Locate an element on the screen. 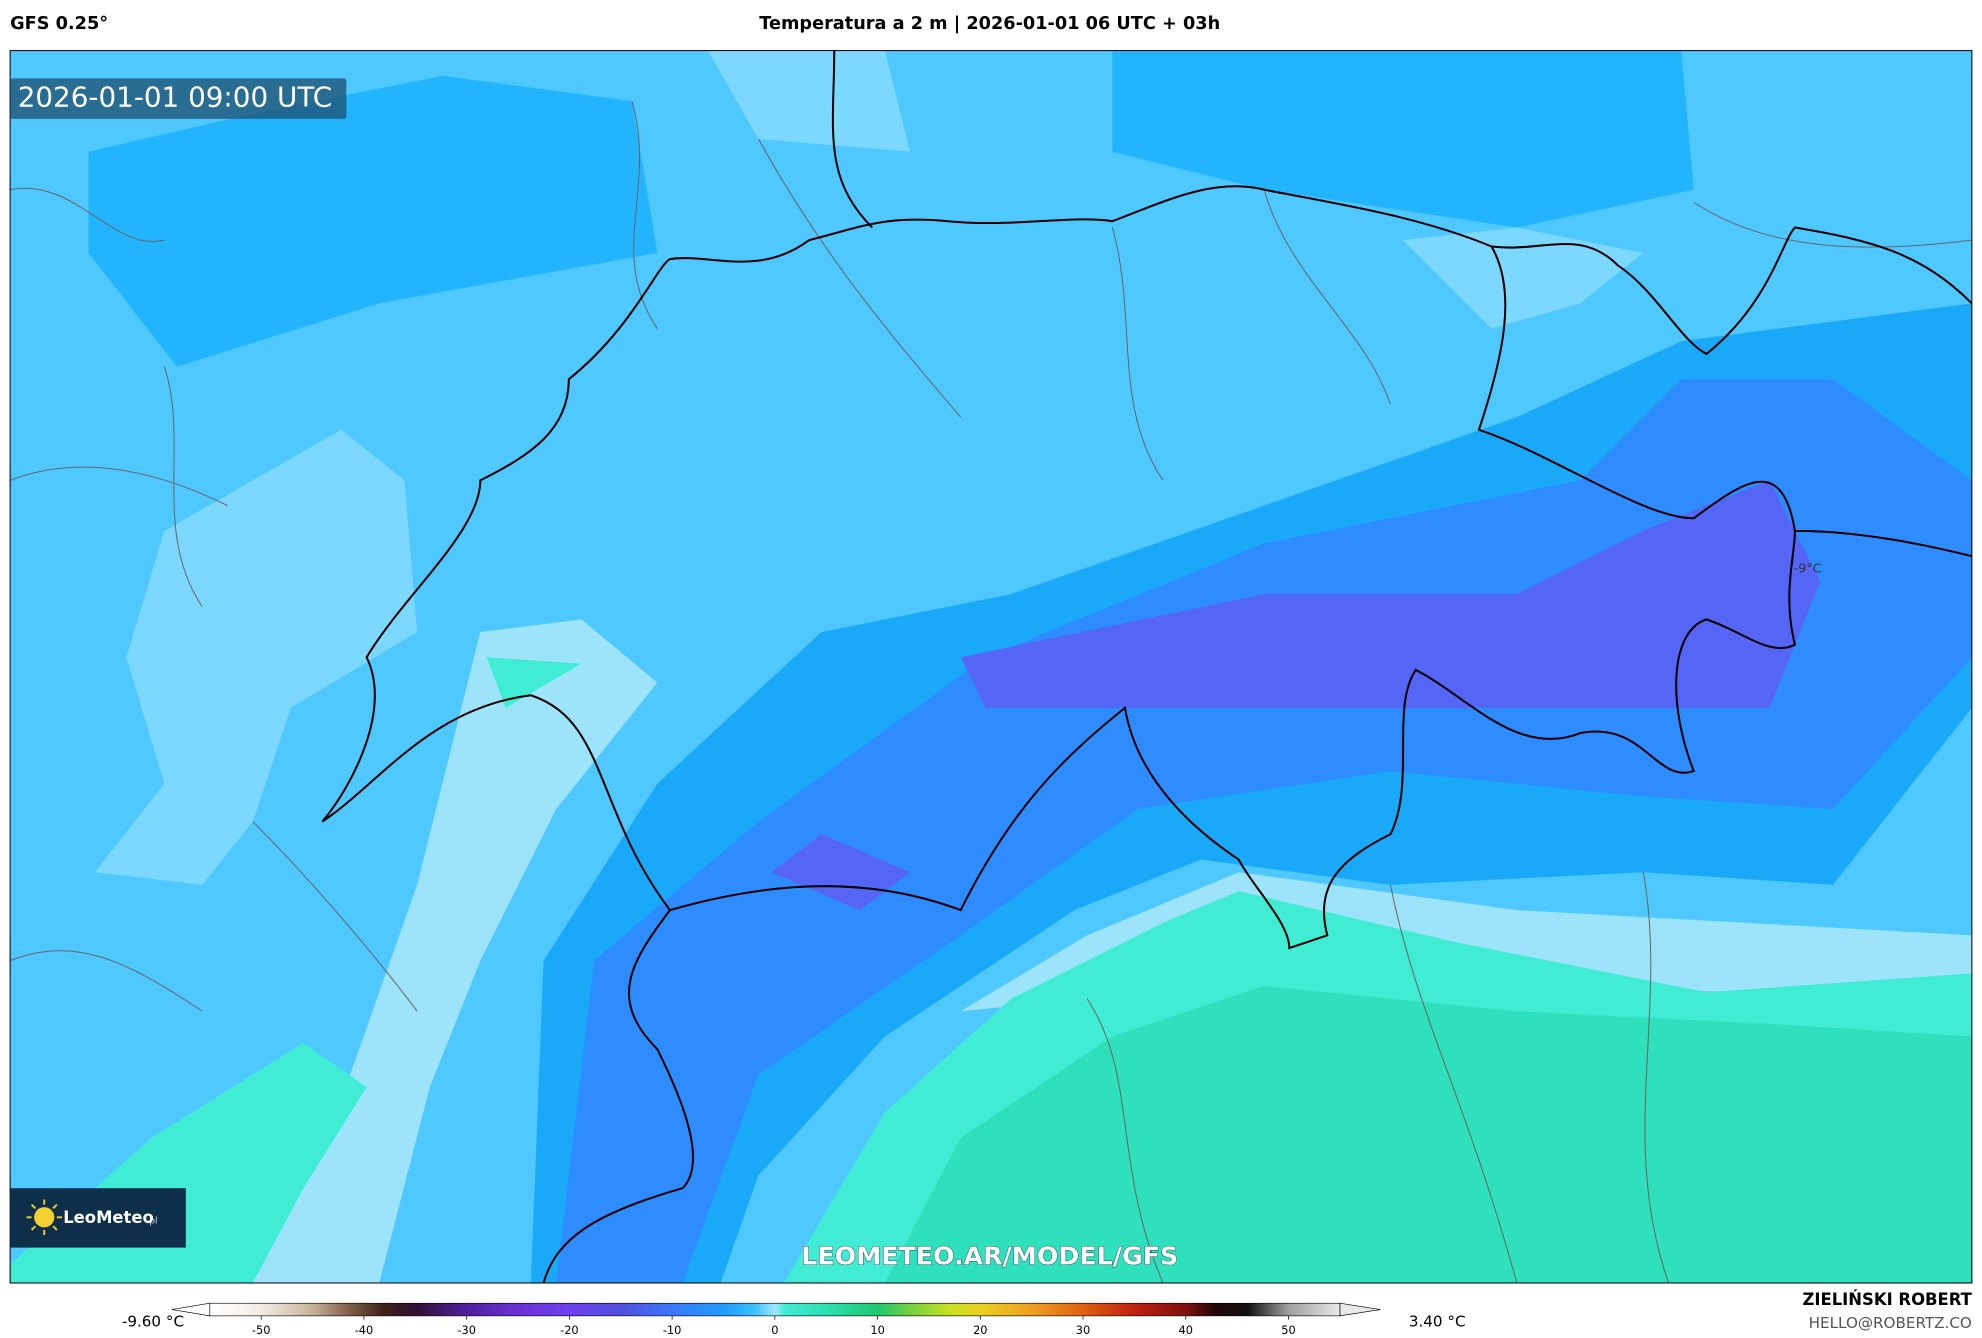 This screenshot has height=1338, width=1982. colorbar-tick-label: -20 is located at coordinates (569, 1330).